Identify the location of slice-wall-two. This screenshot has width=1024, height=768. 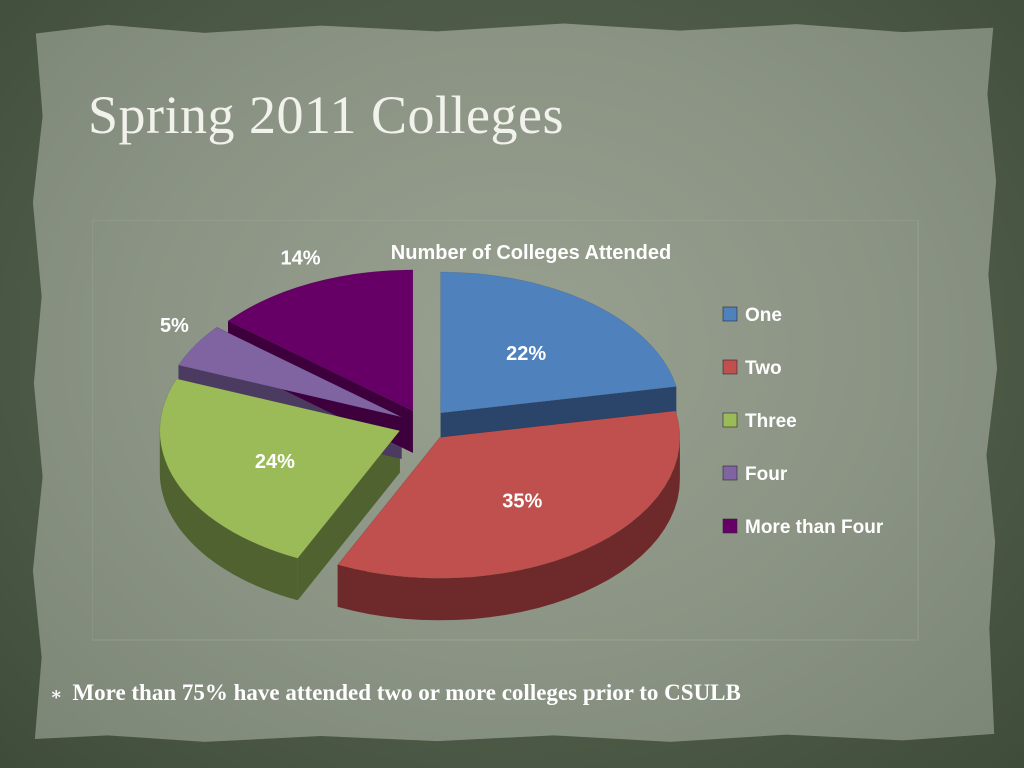
(508, 529).